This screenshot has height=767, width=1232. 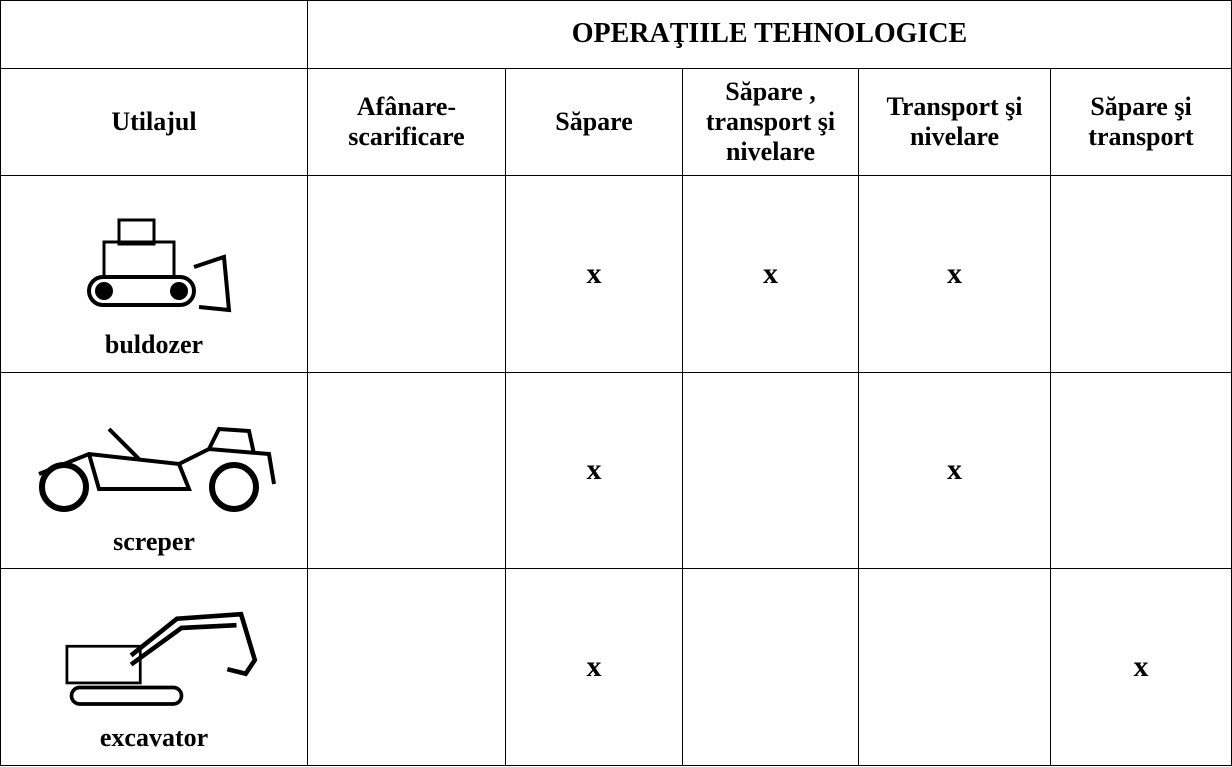 I want to click on title-row: OPERAŢIILE TEHNOLOGICE, so click(x=616, y=35).